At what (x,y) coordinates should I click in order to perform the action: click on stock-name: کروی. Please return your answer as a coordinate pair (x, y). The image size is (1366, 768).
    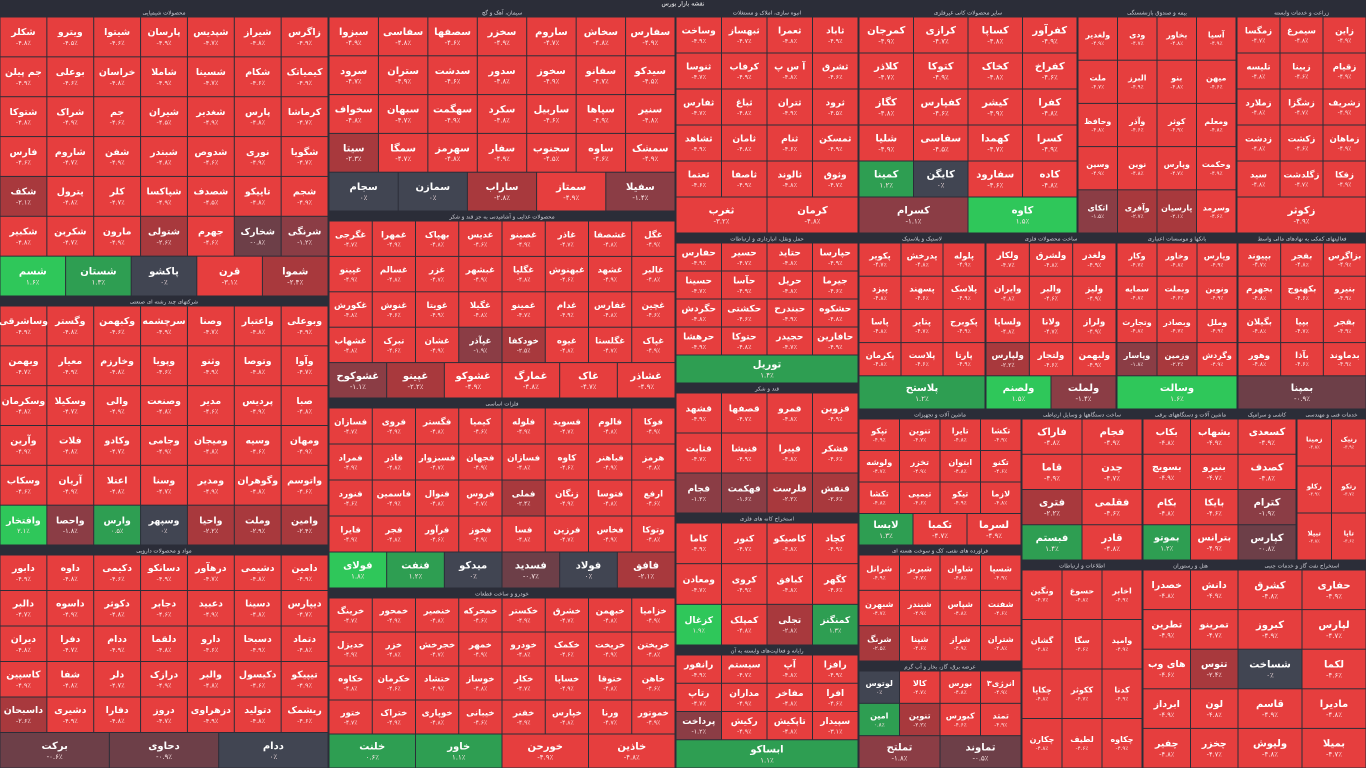
    Looking at the image, I should click on (745, 580).